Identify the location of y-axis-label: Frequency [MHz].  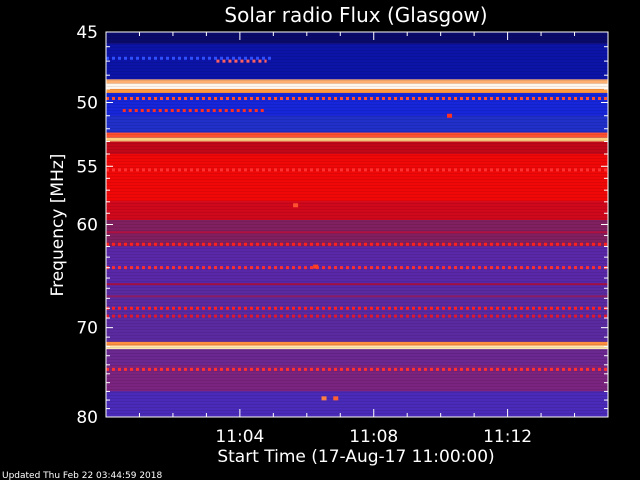
(58, 225).